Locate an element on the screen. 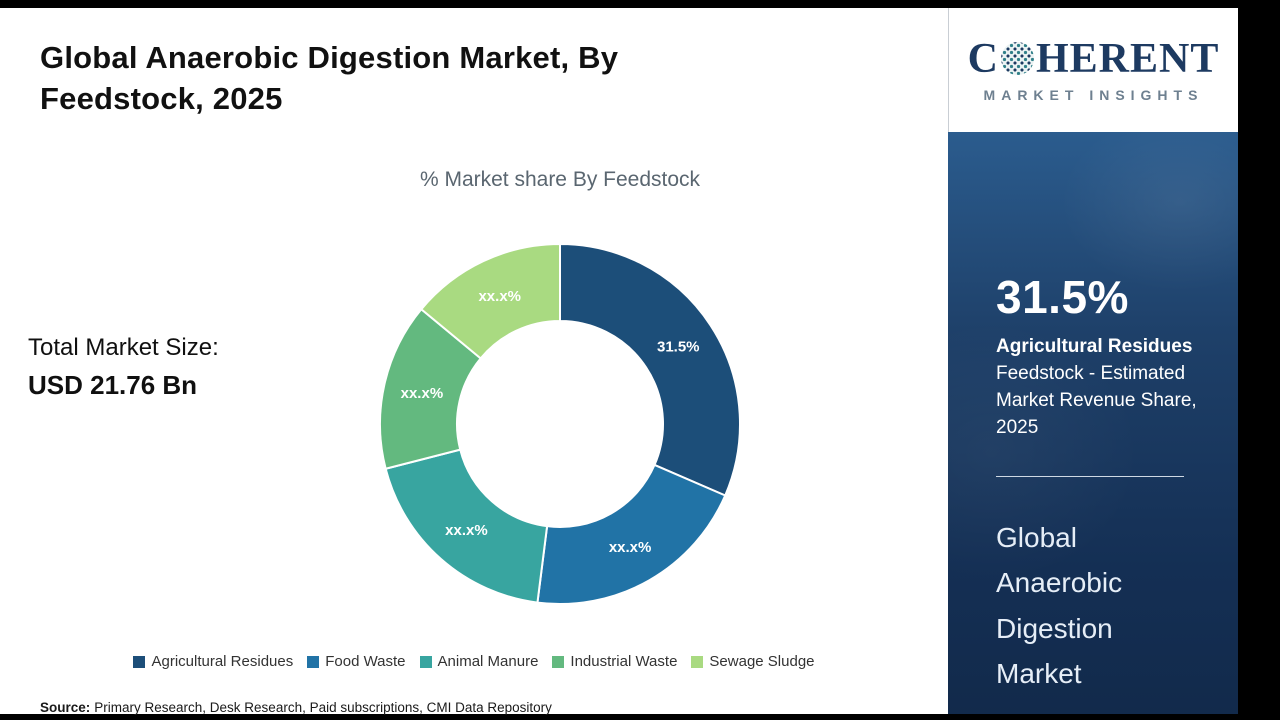  brand-tagline: MARKET INSIGHTS is located at coordinates (1093, 94).